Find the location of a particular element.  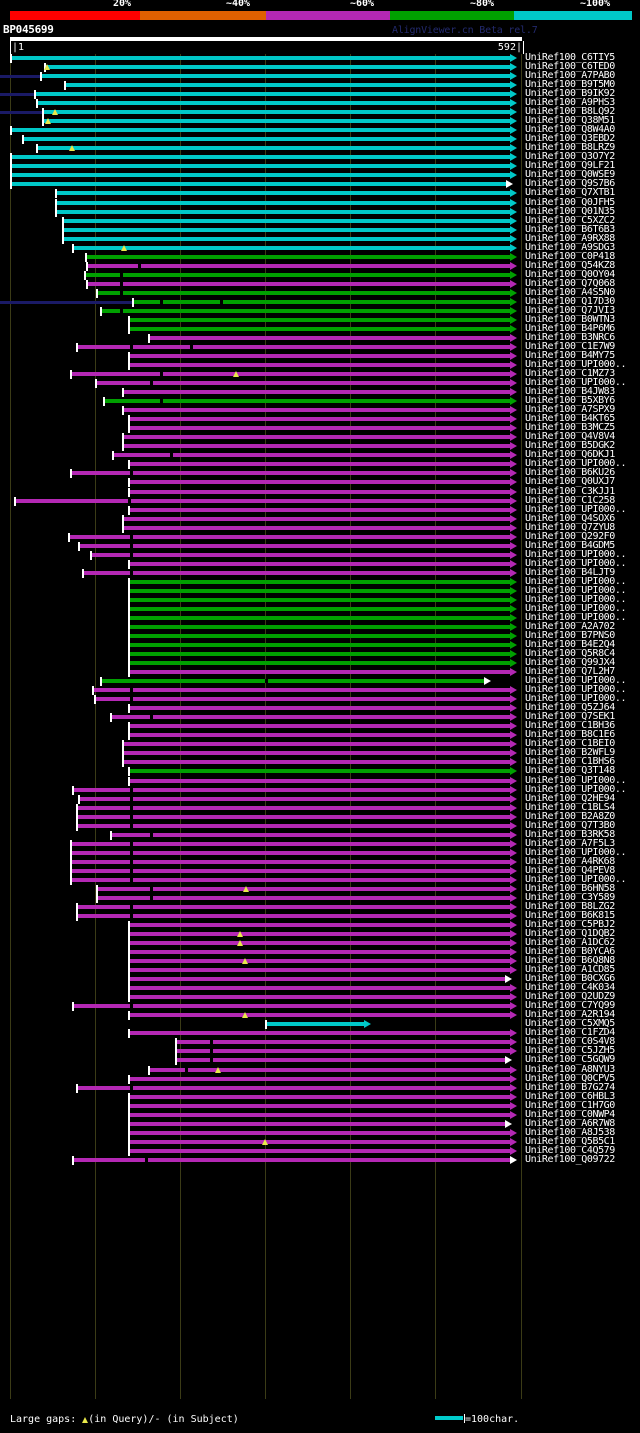

hit-row: UniRef100_B9IK92 is located at coordinates (320, 94).